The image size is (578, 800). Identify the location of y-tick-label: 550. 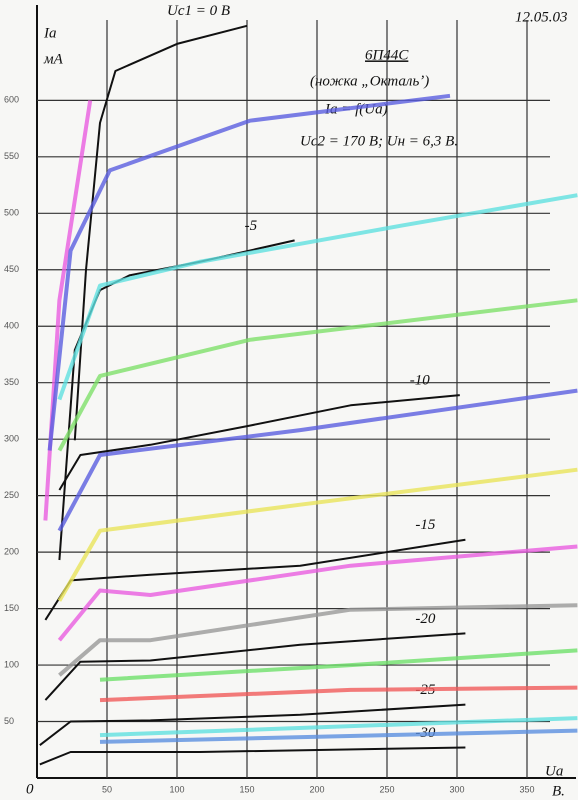
(11, 156).